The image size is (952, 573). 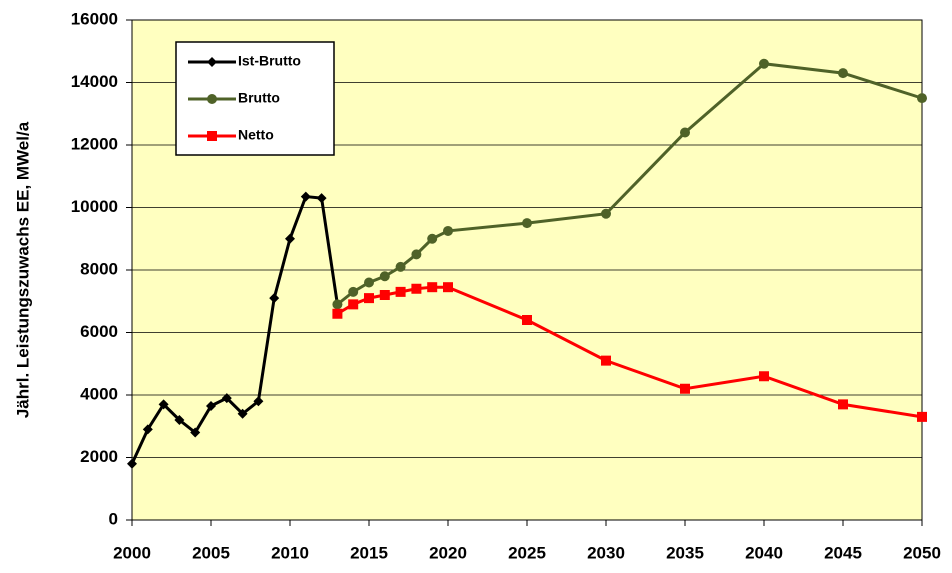 What do you see at coordinates (94, 143) in the screenshot?
I see `y-tick-label: 12000` at bounding box center [94, 143].